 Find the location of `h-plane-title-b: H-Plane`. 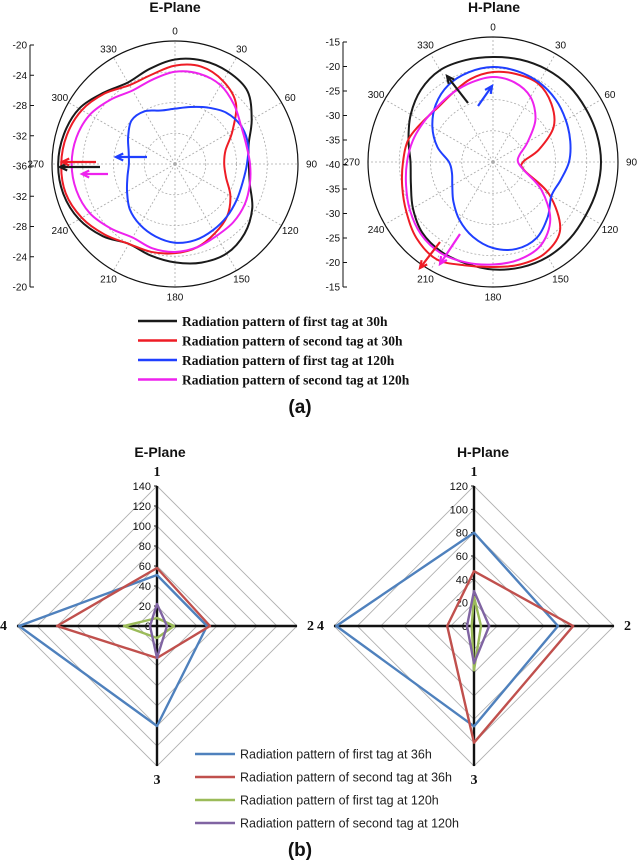

h-plane-title-b: H-Plane is located at coordinates (483, 452).